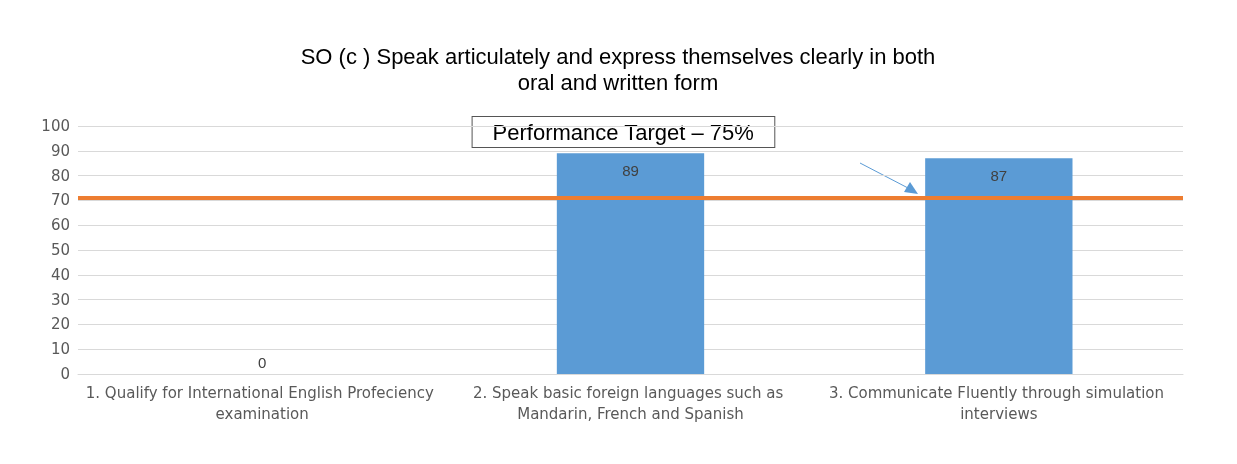 Image resolution: width=1237 pixels, height=464 pixels. Describe the element at coordinates (60, 200) in the screenshot. I see `y-tick-label: 70` at that location.